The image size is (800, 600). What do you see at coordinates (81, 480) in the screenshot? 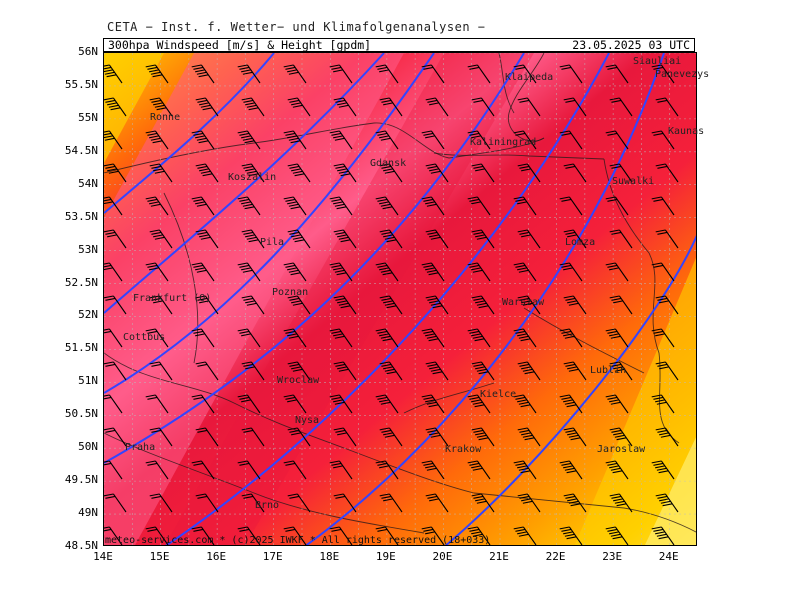
I see `lat-label: 49.5N` at bounding box center [81, 480].